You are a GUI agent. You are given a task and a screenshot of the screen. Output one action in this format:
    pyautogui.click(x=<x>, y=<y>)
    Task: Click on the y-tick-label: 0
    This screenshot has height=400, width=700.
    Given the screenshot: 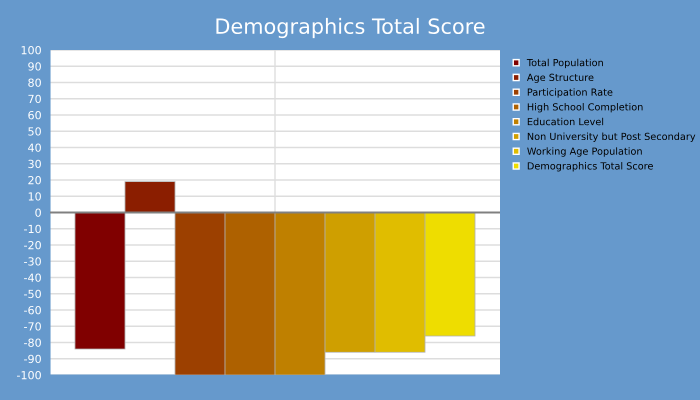 What is the action you would take?
    pyautogui.click(x=38, y=212)
    